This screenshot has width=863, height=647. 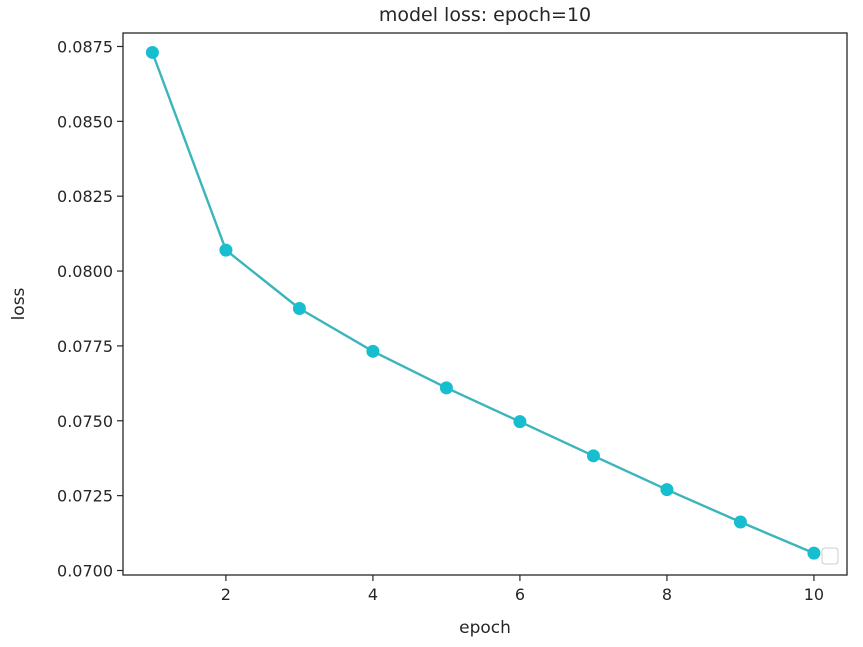 What do you see at coordinates (85, 571) in the screenshot?
I see `y-tick-label: 0.0700` at bounding box center [85, 571].